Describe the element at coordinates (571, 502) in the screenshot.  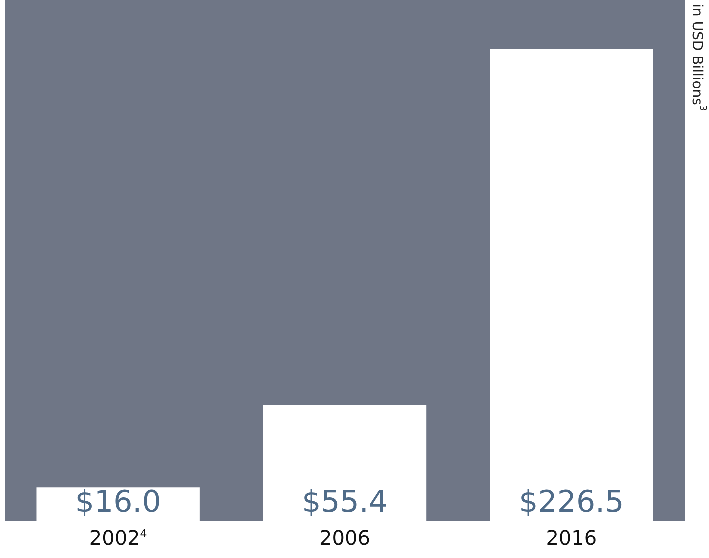
I see `data-label: $226.5` at that location.